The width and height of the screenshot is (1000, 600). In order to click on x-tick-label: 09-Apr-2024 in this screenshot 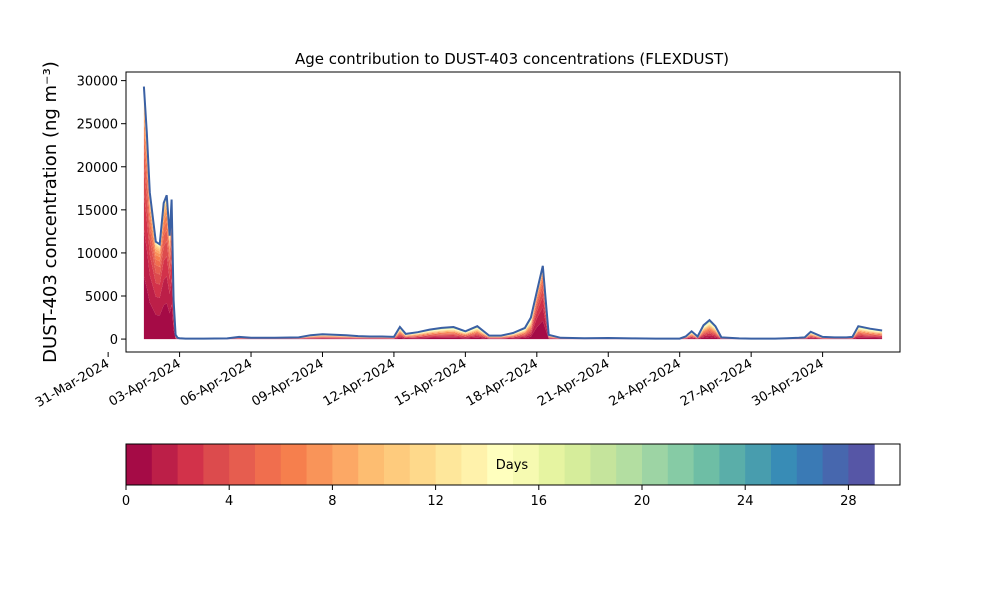, I will do `click(287, 382)`.